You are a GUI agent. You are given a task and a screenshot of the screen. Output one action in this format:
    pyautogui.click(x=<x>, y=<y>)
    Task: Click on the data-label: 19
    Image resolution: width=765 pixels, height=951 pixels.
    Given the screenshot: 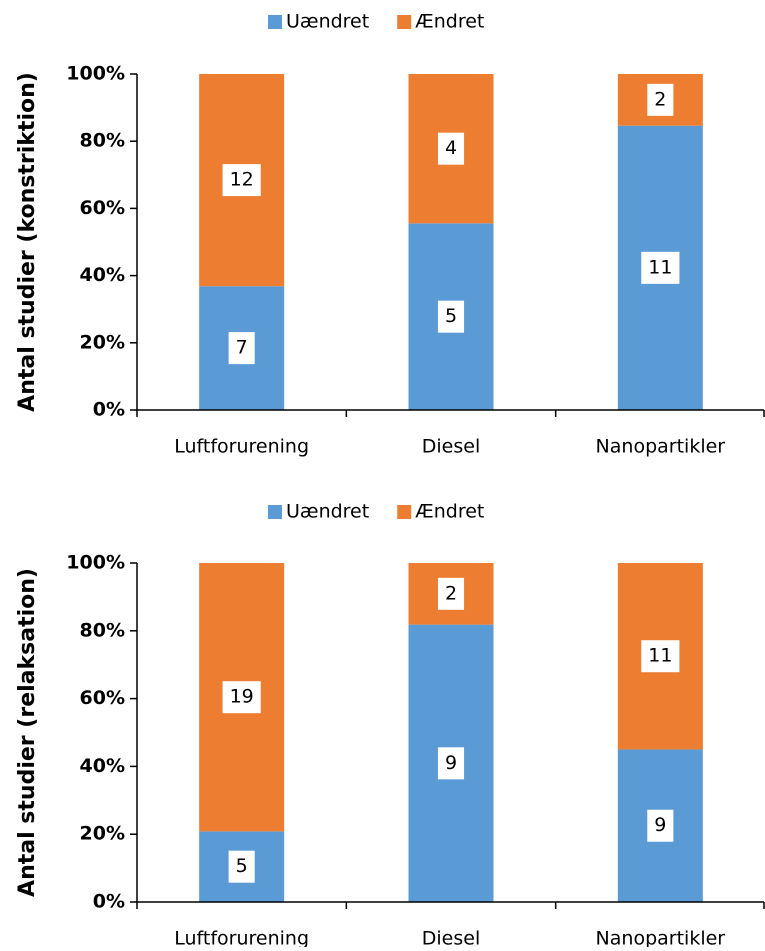 What is the action you would take?
    pyautogui.click(x=242, y=697)
    